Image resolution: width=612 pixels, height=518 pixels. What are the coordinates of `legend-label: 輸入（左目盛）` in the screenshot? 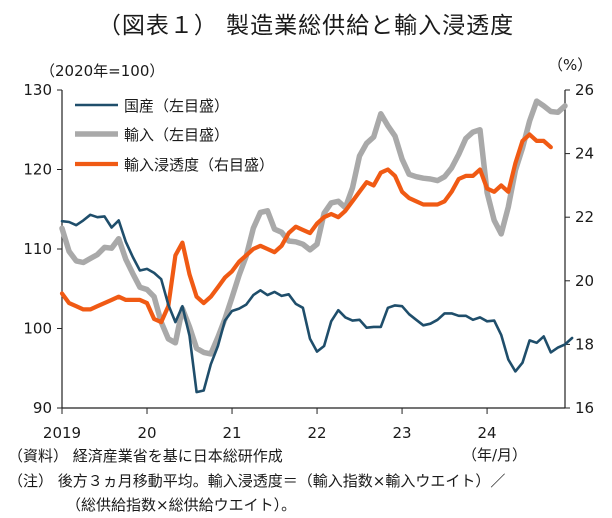 It's located at (176, 135).